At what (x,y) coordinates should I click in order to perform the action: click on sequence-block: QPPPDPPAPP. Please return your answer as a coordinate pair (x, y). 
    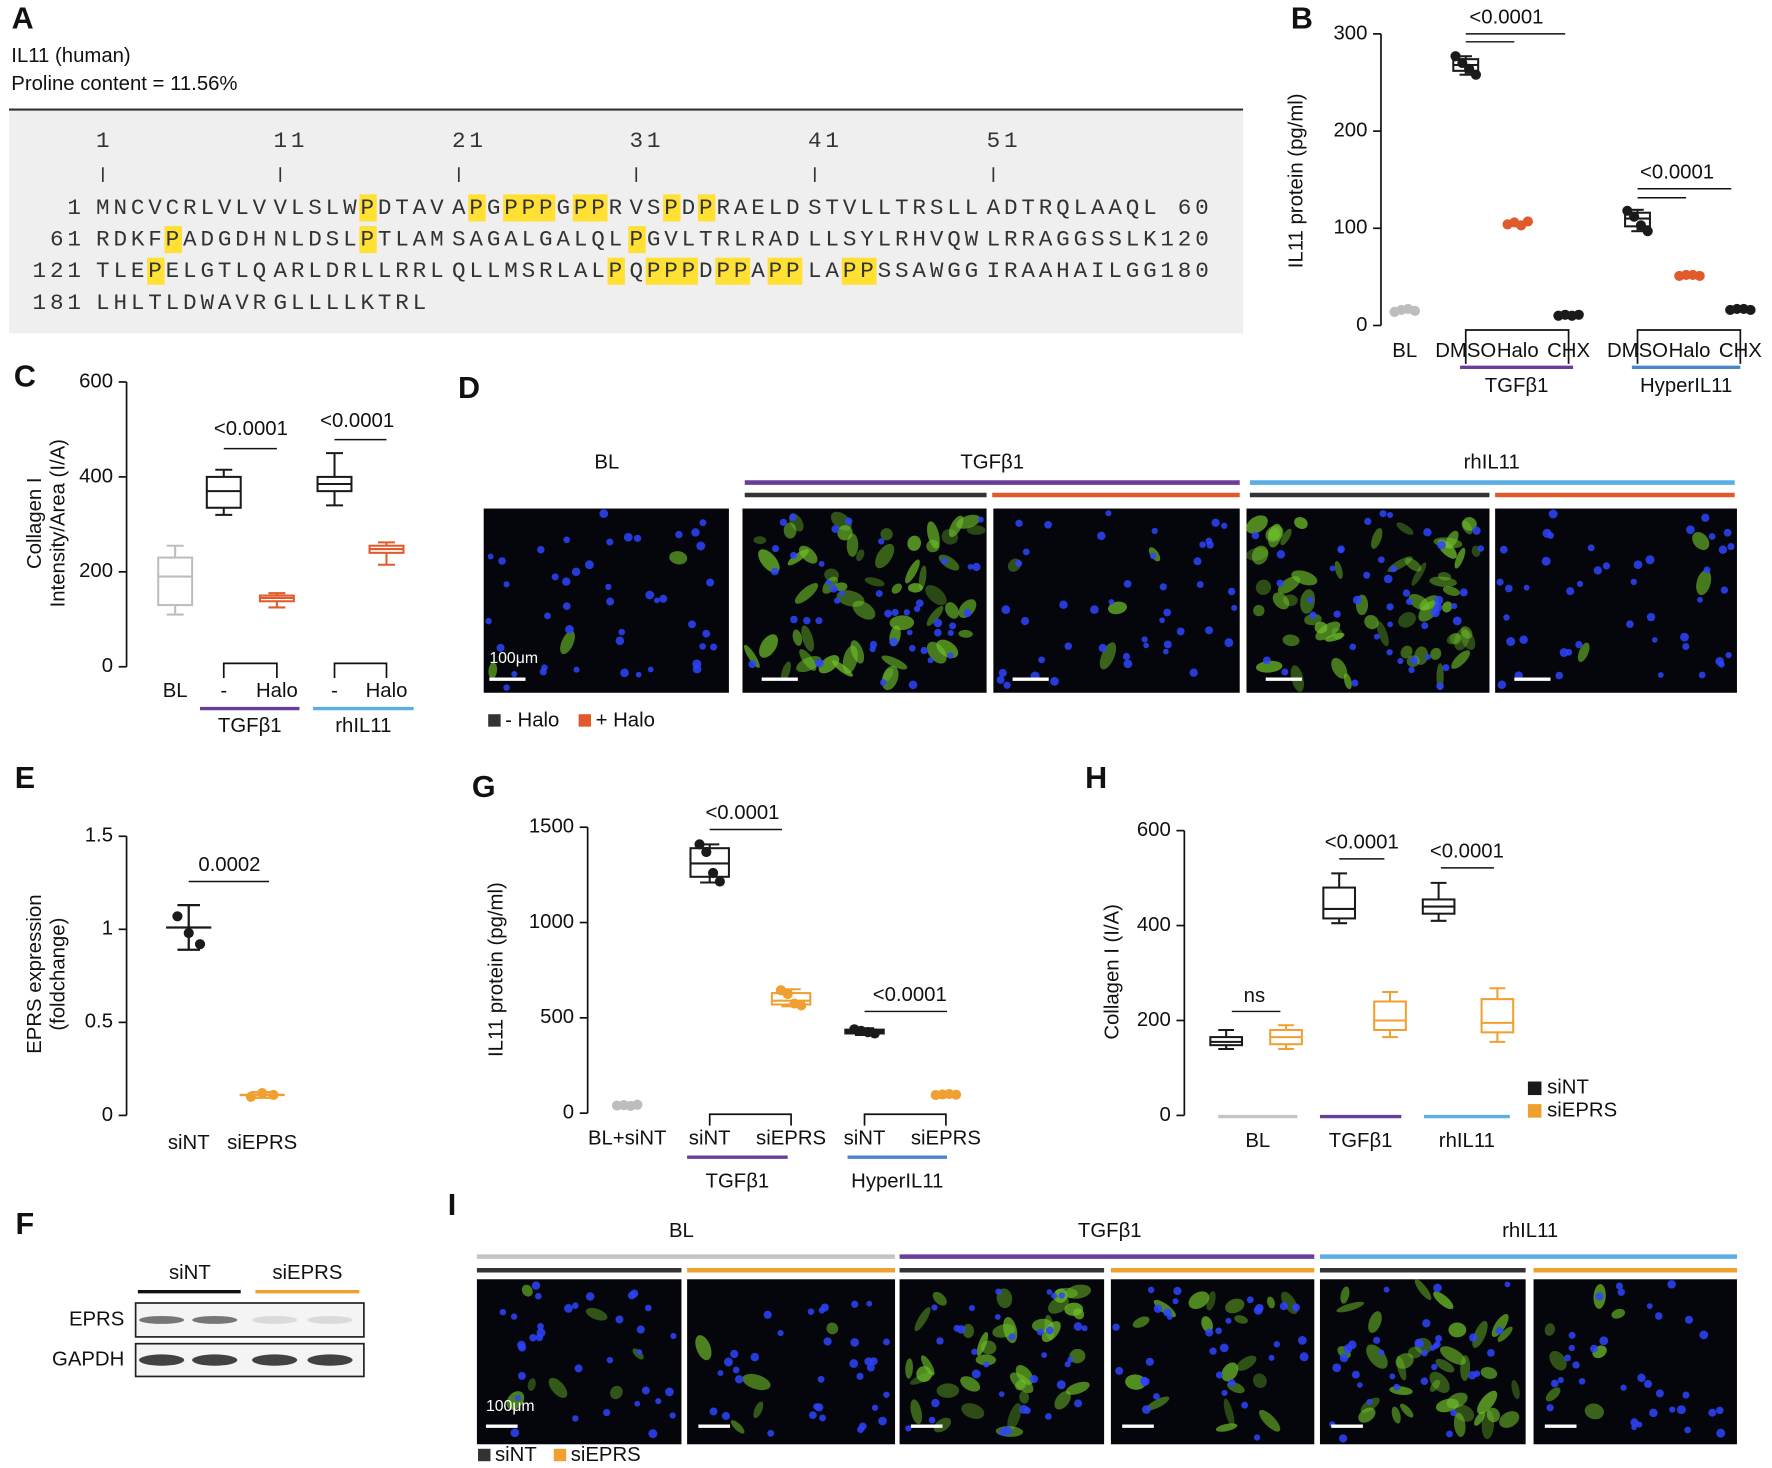
    Looking at the image, I should click on (716, 271).